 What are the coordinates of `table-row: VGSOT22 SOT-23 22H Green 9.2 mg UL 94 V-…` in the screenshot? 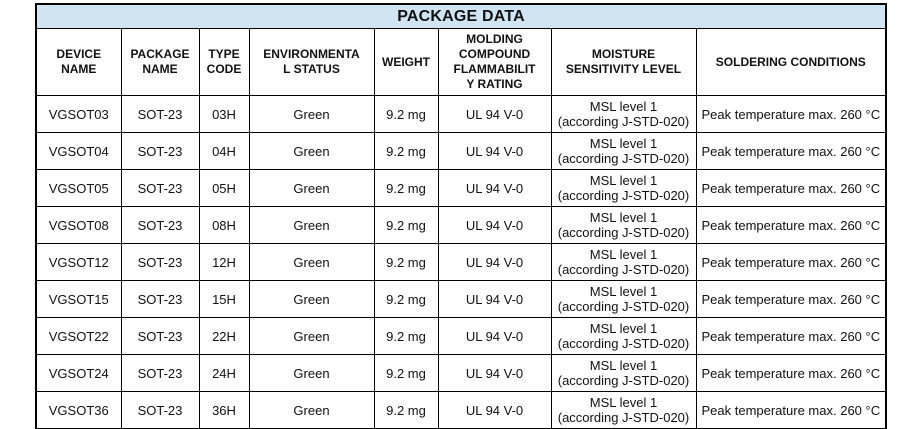 It's located at (461, 336).